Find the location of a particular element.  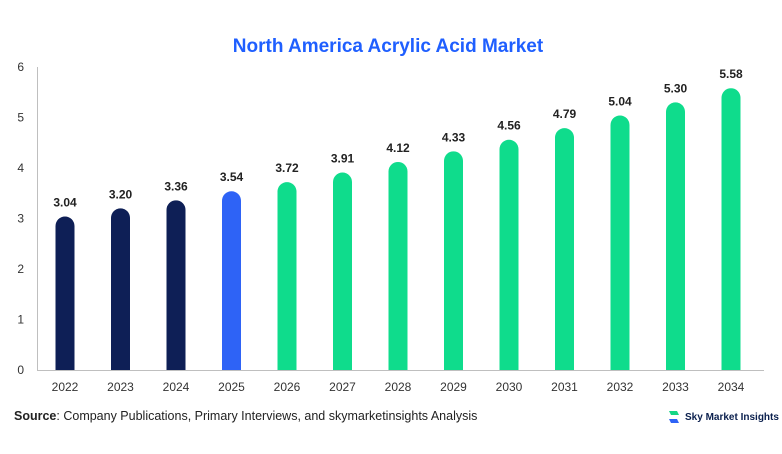

bar-2026 is located at coordinates (287, 276).